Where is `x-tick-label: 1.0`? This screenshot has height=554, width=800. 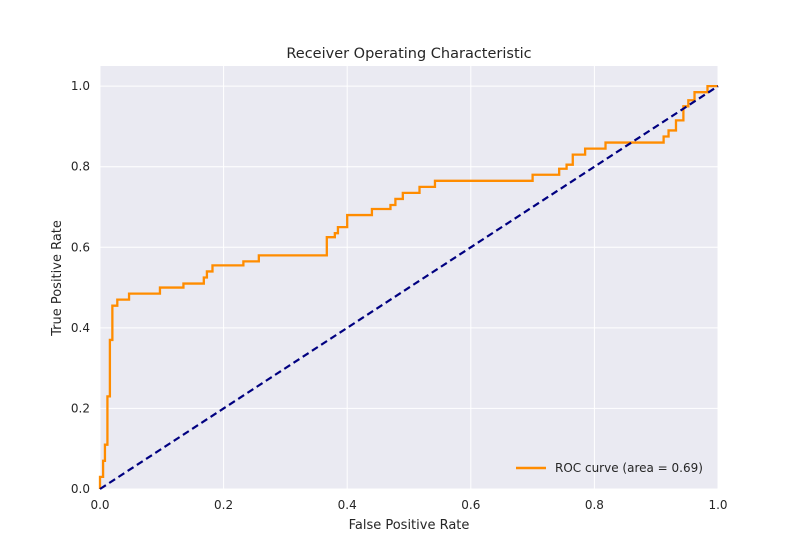 x-tick-label: 1.0 is located at coordinates (717, 505).